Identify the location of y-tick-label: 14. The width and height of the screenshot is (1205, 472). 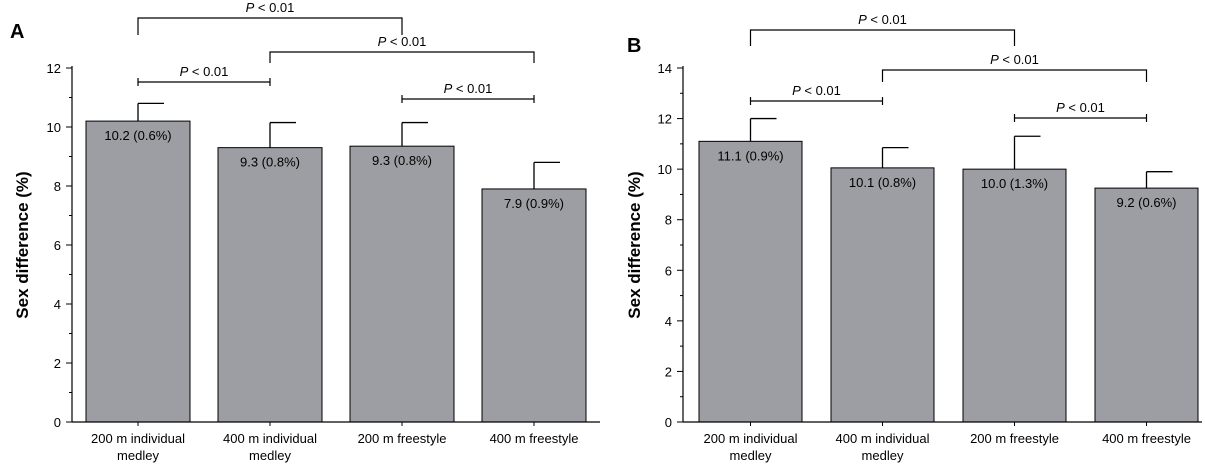
(665, 68).